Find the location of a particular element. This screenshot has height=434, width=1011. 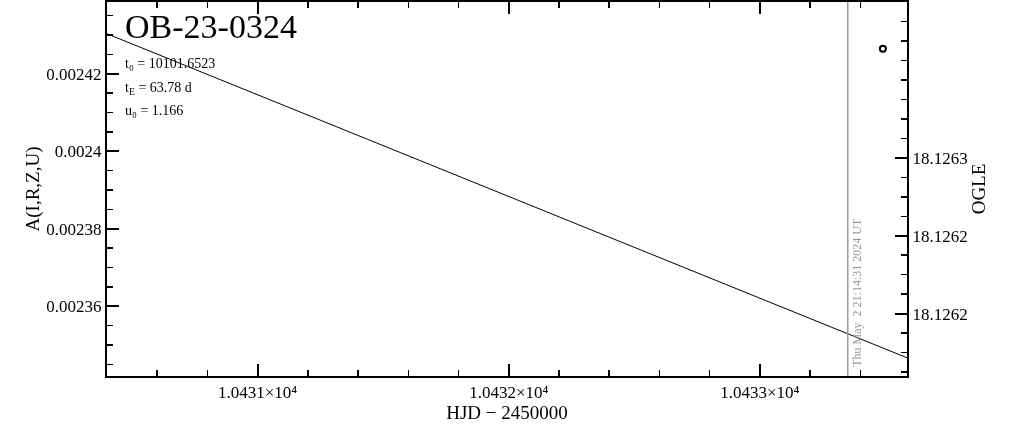

x-axis-title: HJD − 2450000 is located at coordinates (507, 413).